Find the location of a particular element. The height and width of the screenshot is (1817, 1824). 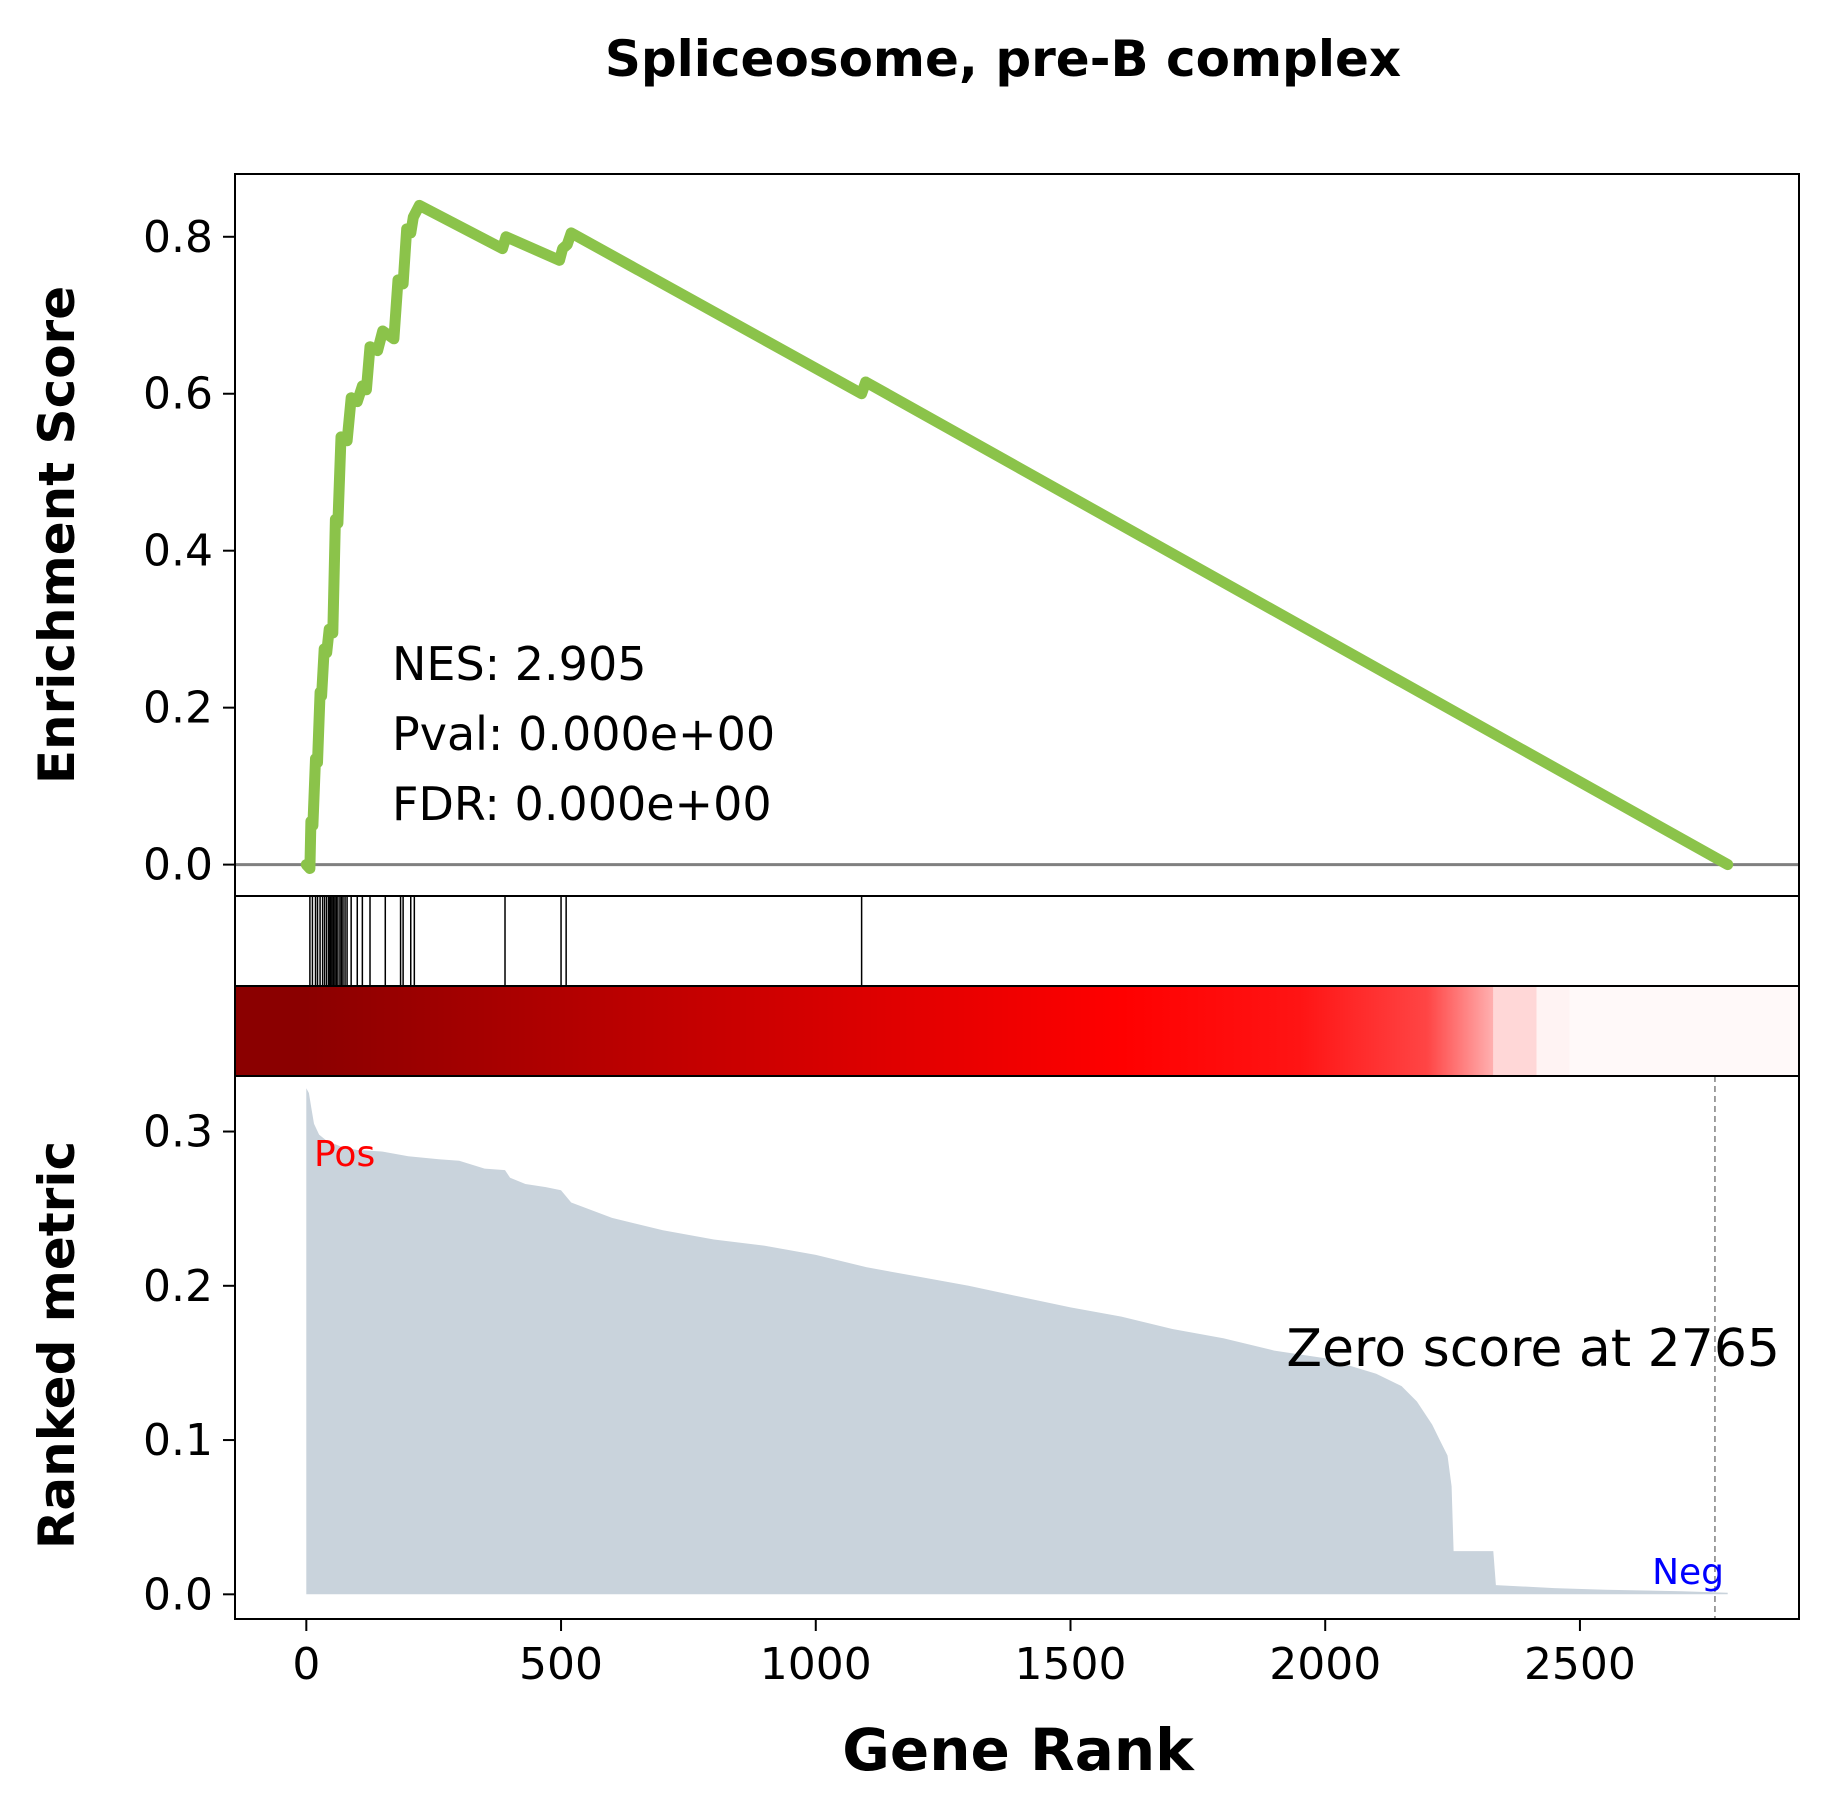

metric-tick-label: 0.3 is located at coordinates (178, 1132).